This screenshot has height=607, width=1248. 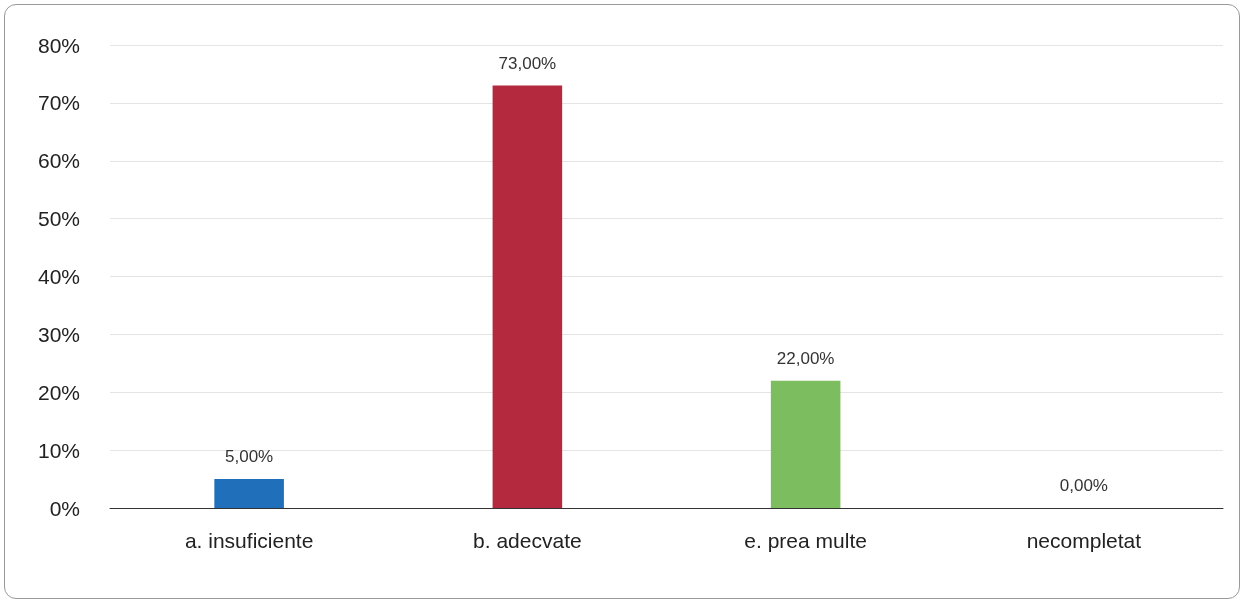 What do you see at coordinates (527, 540) in the screenshot?
I see `x-tick-label: b. adecvate` at bounding box center [527, 540].